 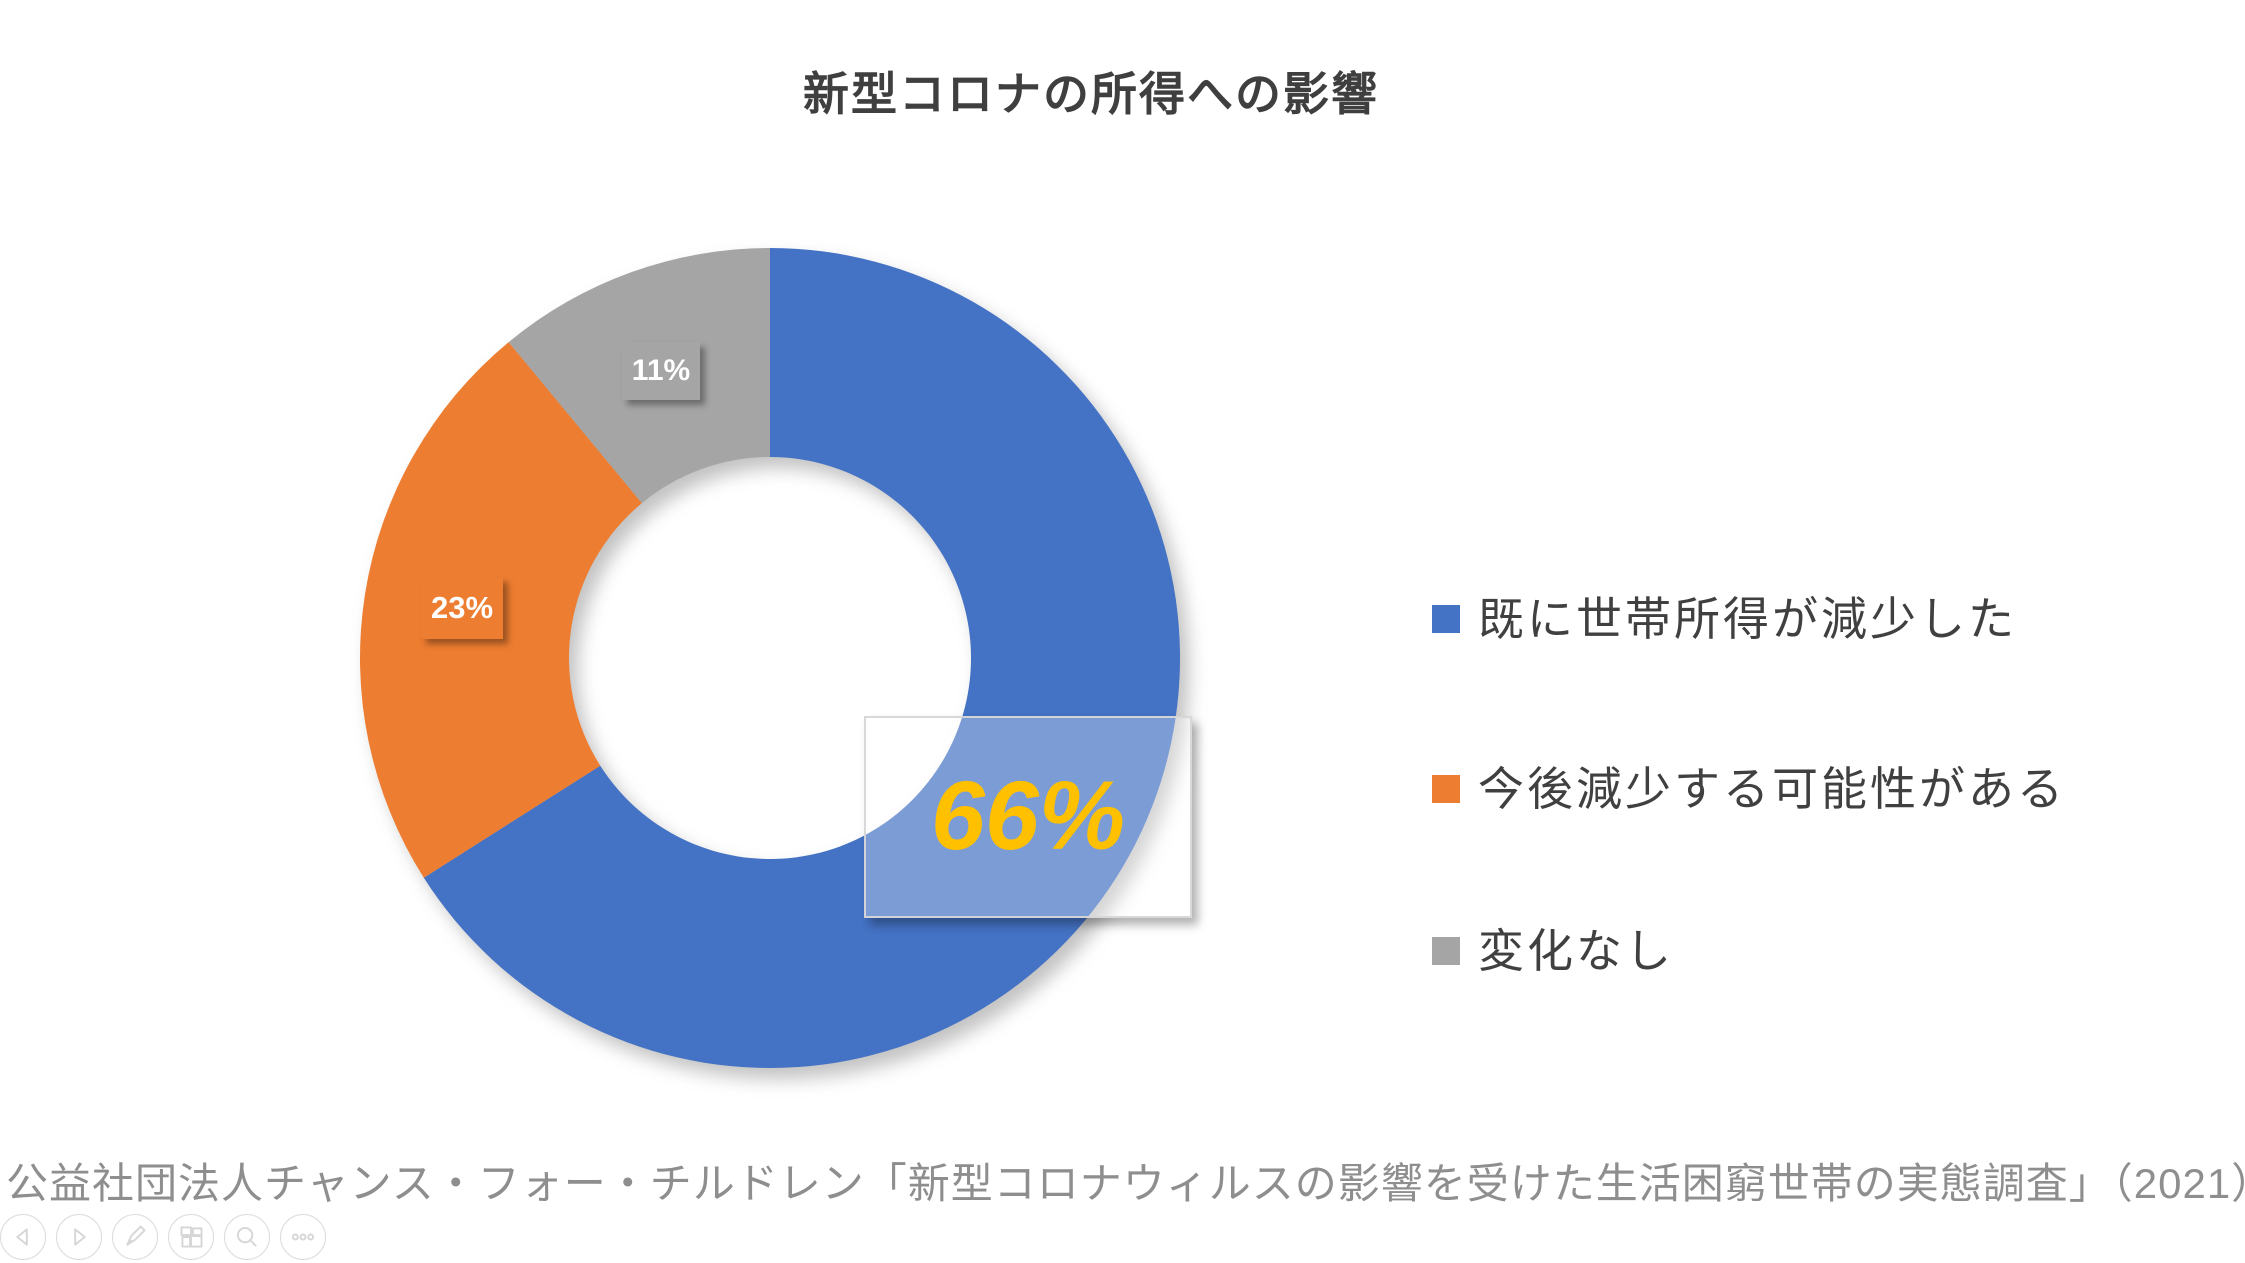 I want to click on legend-item-no-change: 変化なし, so click(x=1553, y=948).